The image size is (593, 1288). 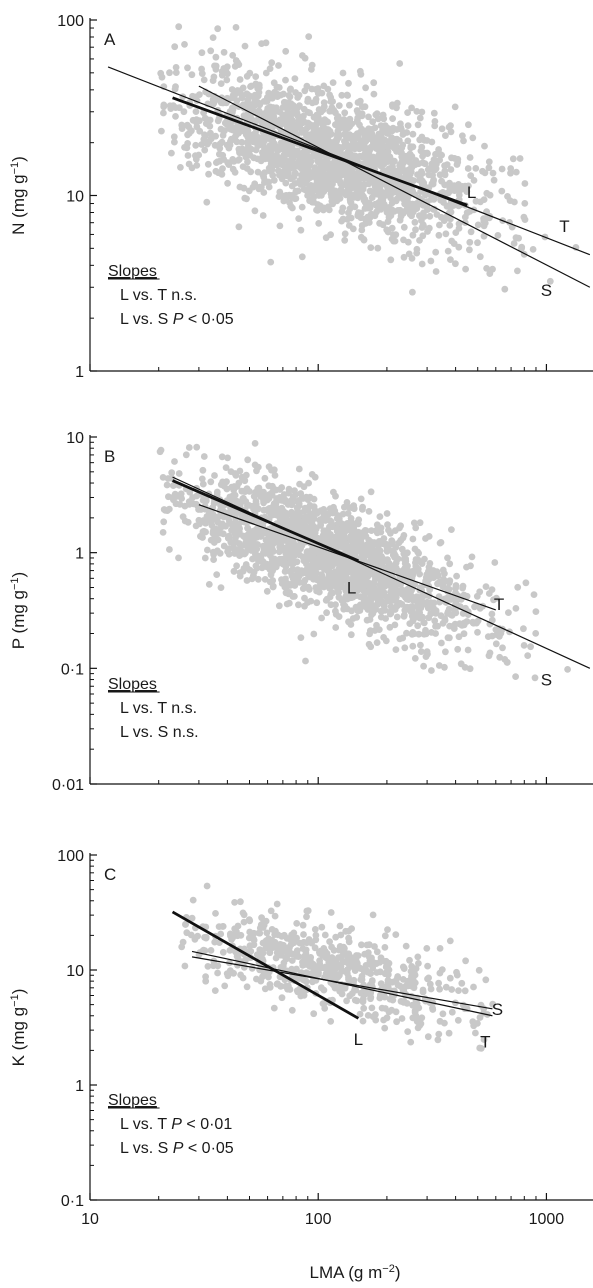 I want to click on y-axis-label: N (mg g−1), so click(x=18, y=195).